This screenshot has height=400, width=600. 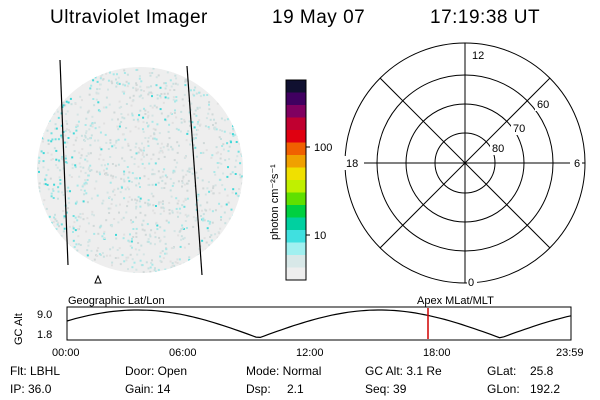 I want to click on dsp-value: 2.1, so click(x=295, y=389).